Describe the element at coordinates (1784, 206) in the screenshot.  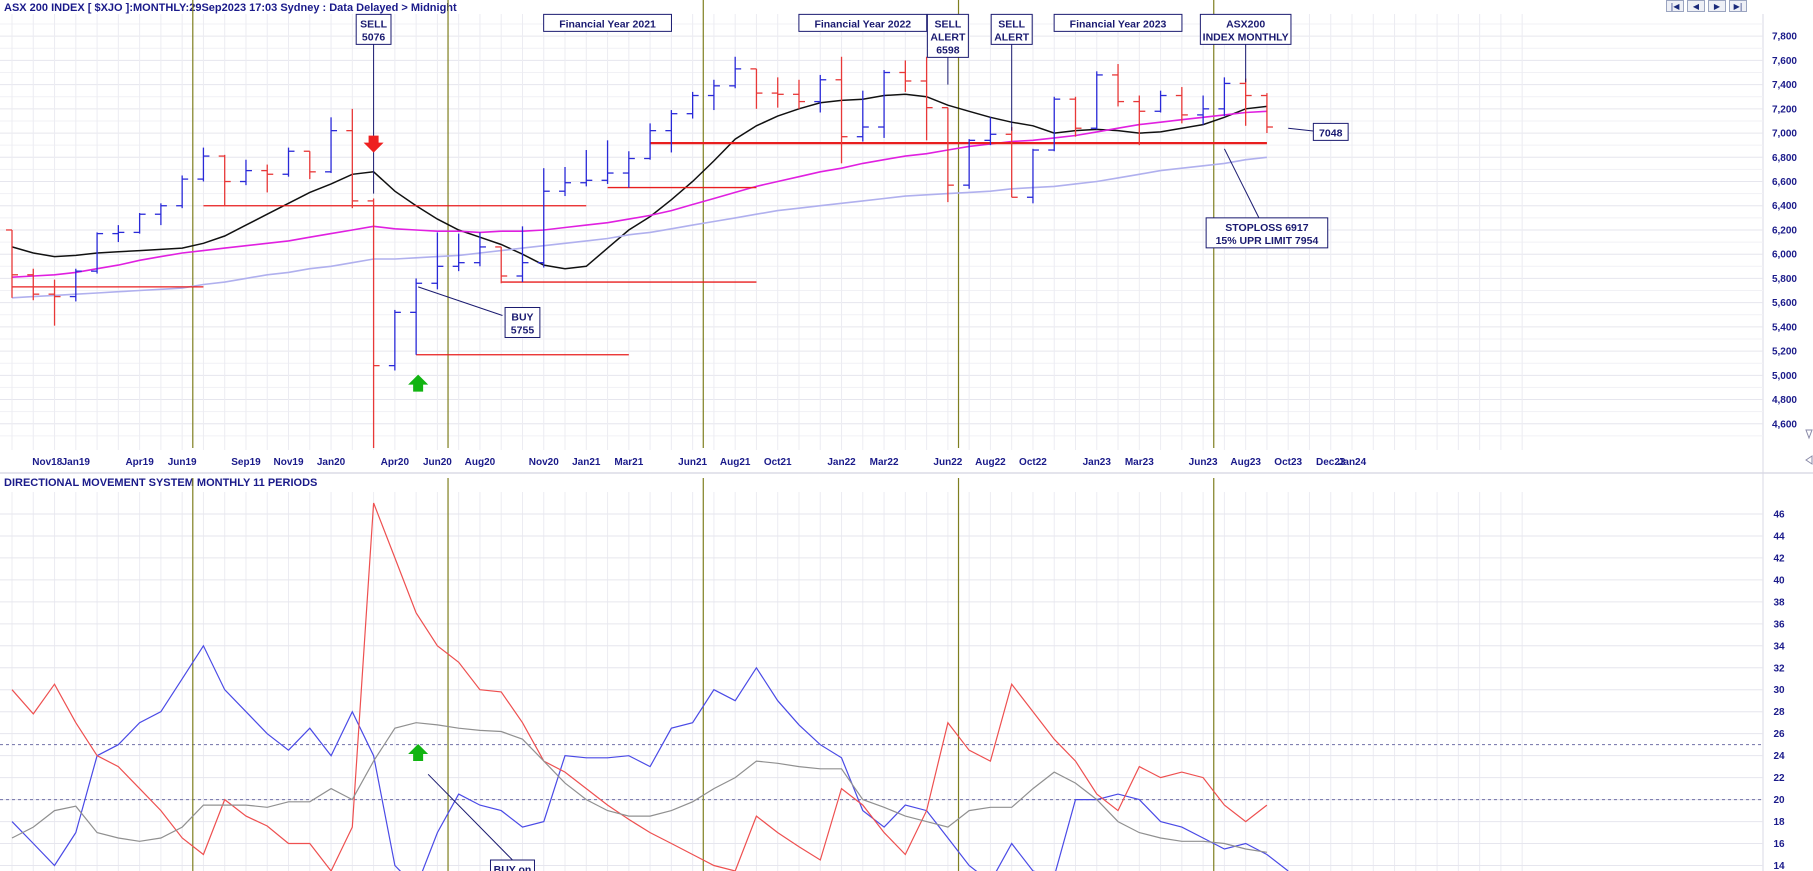
I see `price-tick-label: 6,400` at that location.